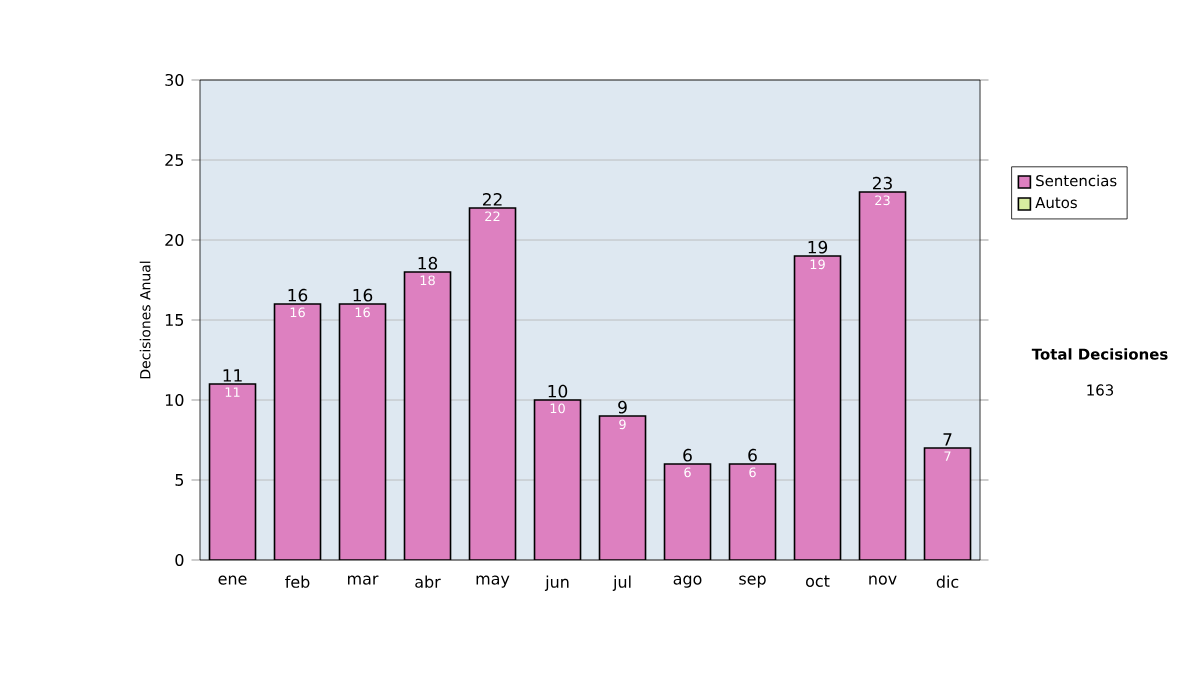 The height and width of the screenshot is (680, 1200). Describe the element at coordinates (818, 247) in the screenshot. I see `total-label: 19` at that location.